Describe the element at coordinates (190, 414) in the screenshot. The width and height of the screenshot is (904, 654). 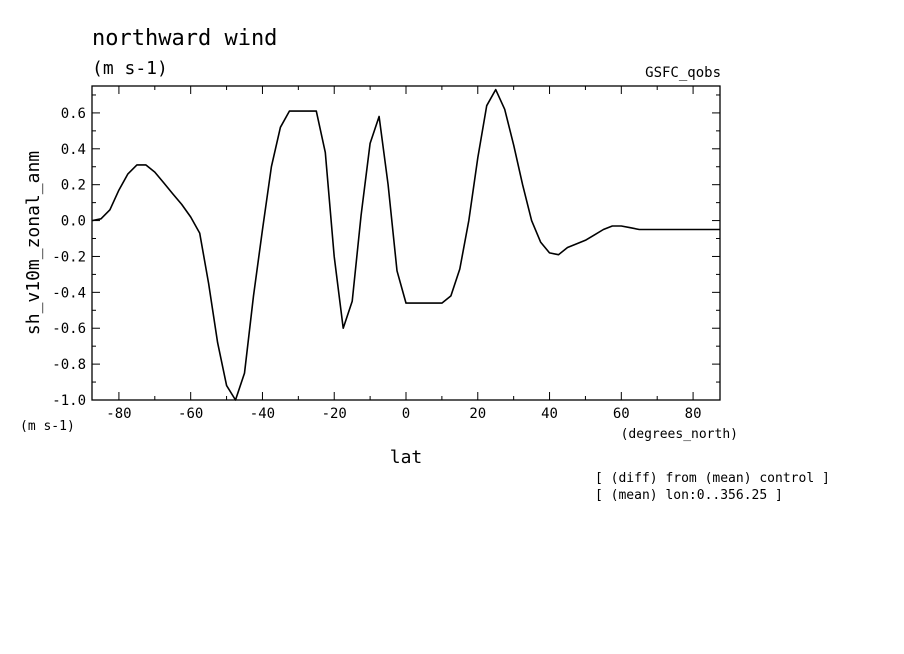
I see `x-tick-label: -60` at that location.